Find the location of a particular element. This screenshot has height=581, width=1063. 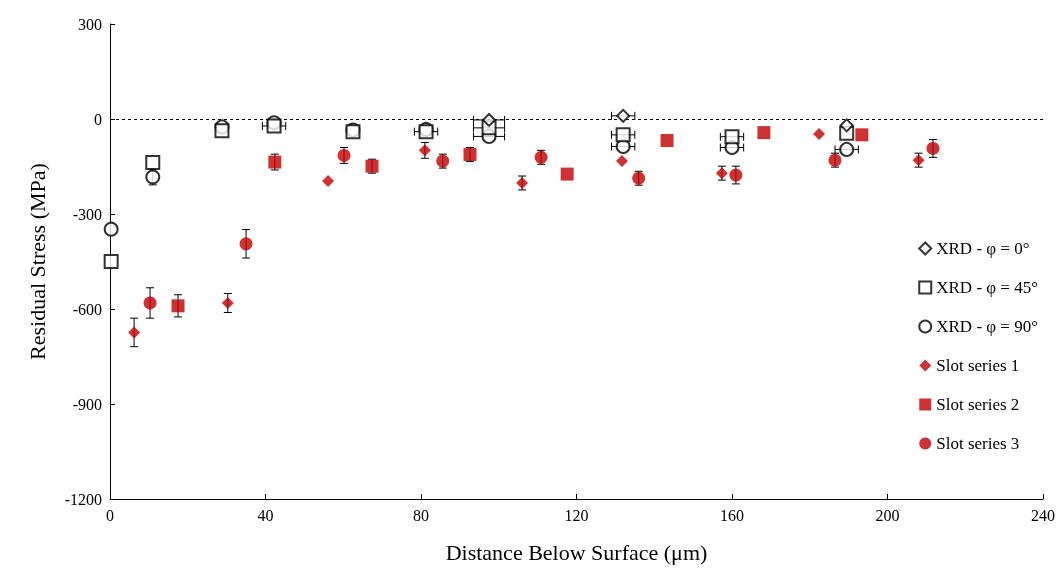

y-tick-label: 0 is located at coordinates (98, 119).